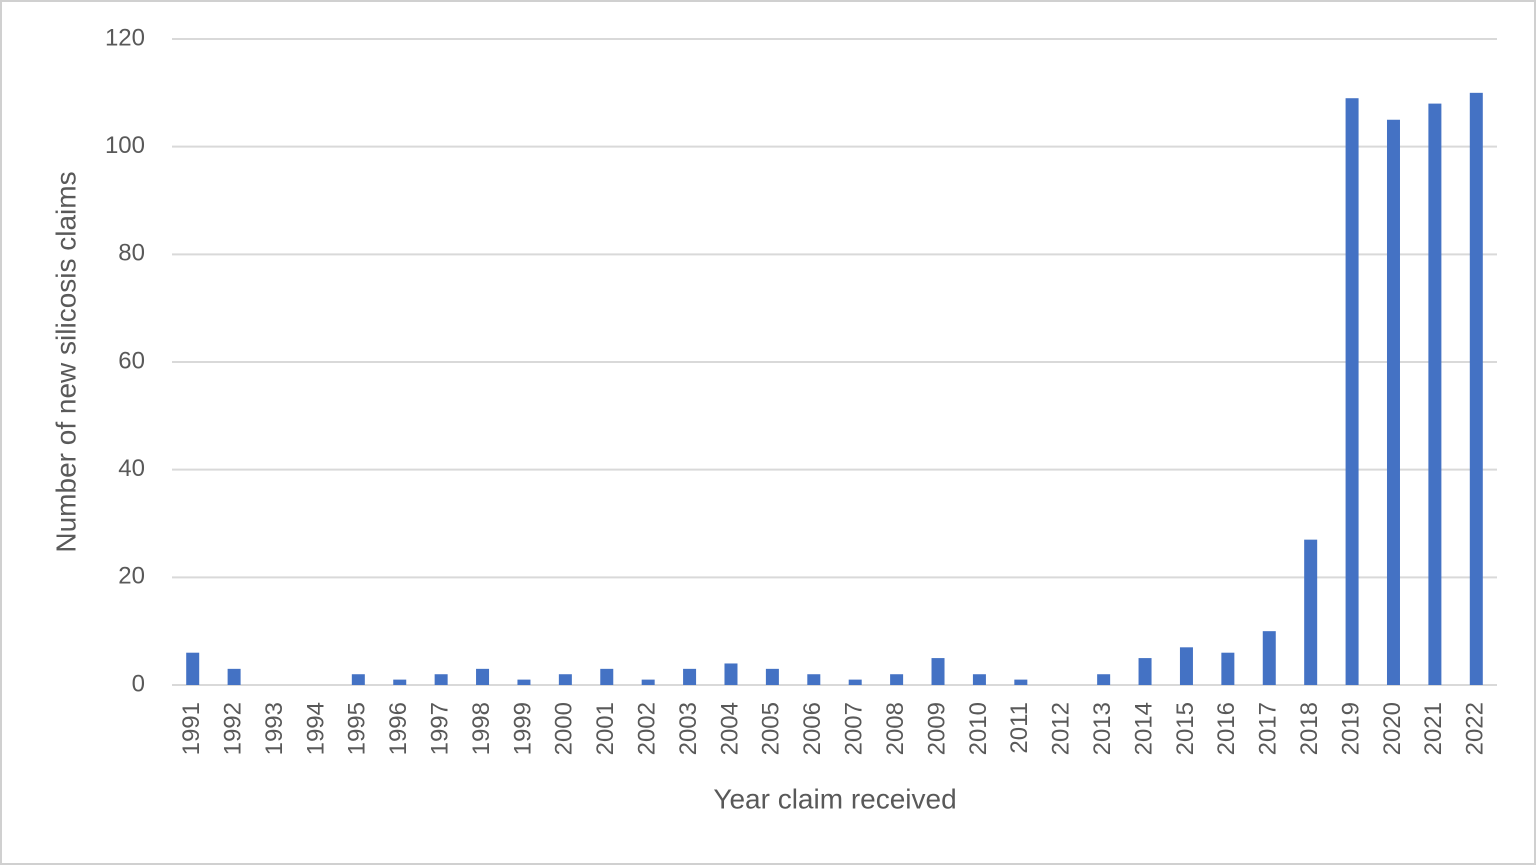  What do you see at coordinates (729, 728) in the screenshot?
I see `x-tick-label: 2004` at bounding box center [729, 728].